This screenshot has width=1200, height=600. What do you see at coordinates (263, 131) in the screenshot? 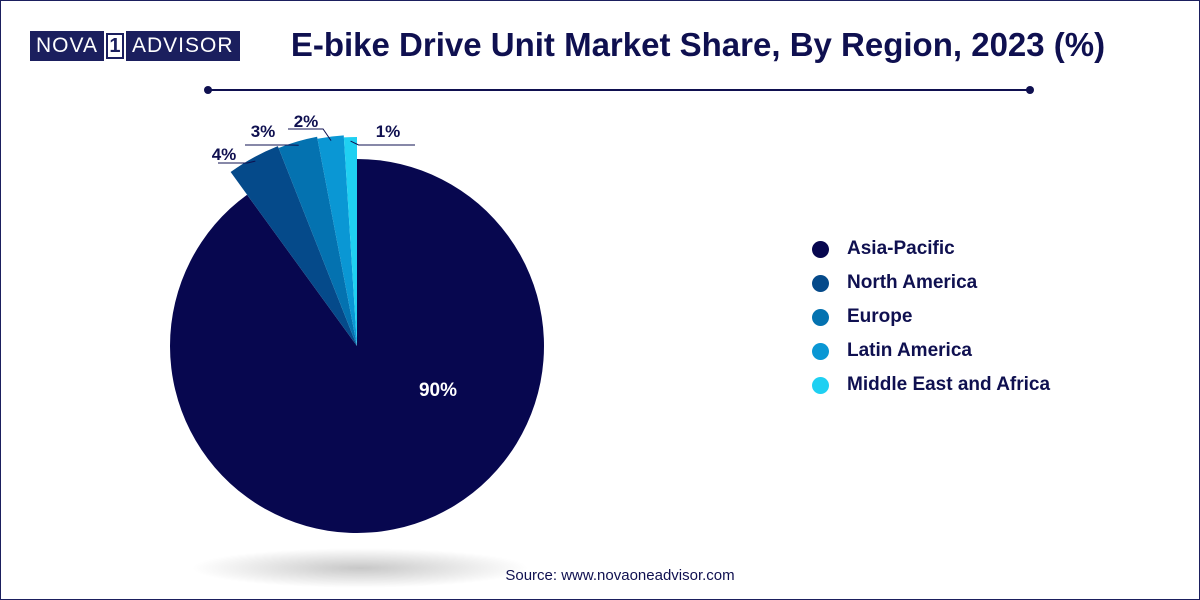
I see `data-label-europe: 3%` at bounding box center [263, 131].